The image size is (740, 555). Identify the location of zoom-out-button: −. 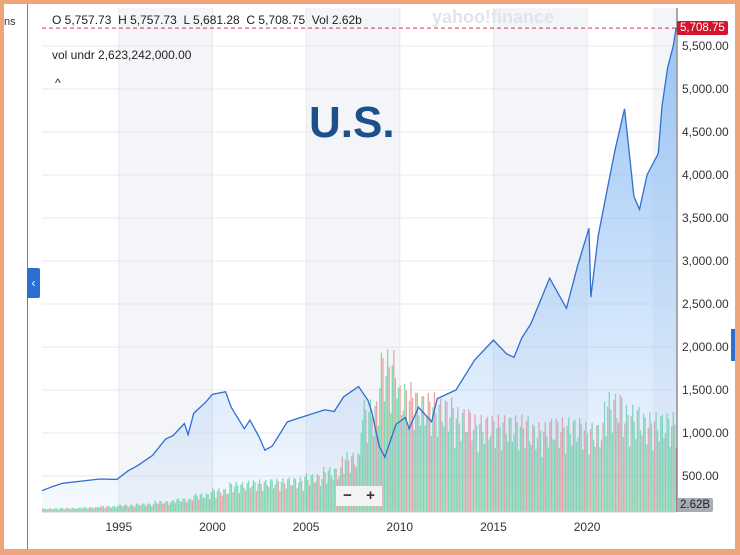
(347, 495).